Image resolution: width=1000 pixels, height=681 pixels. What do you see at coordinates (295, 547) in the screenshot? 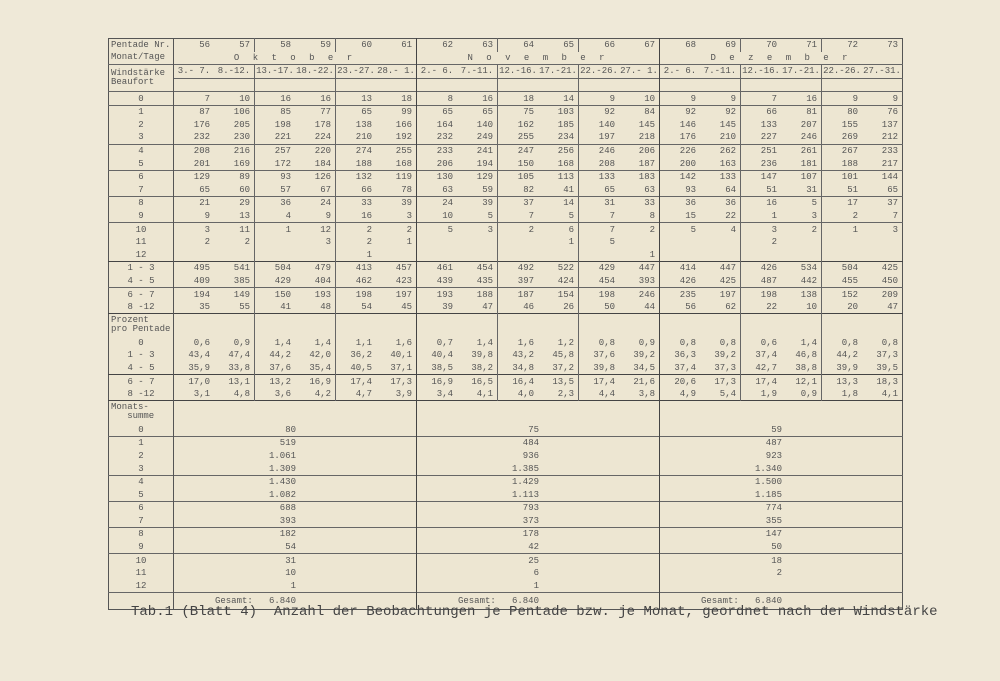
I see `monthly-sum-cell: 54` at bounding box center [295, 547].